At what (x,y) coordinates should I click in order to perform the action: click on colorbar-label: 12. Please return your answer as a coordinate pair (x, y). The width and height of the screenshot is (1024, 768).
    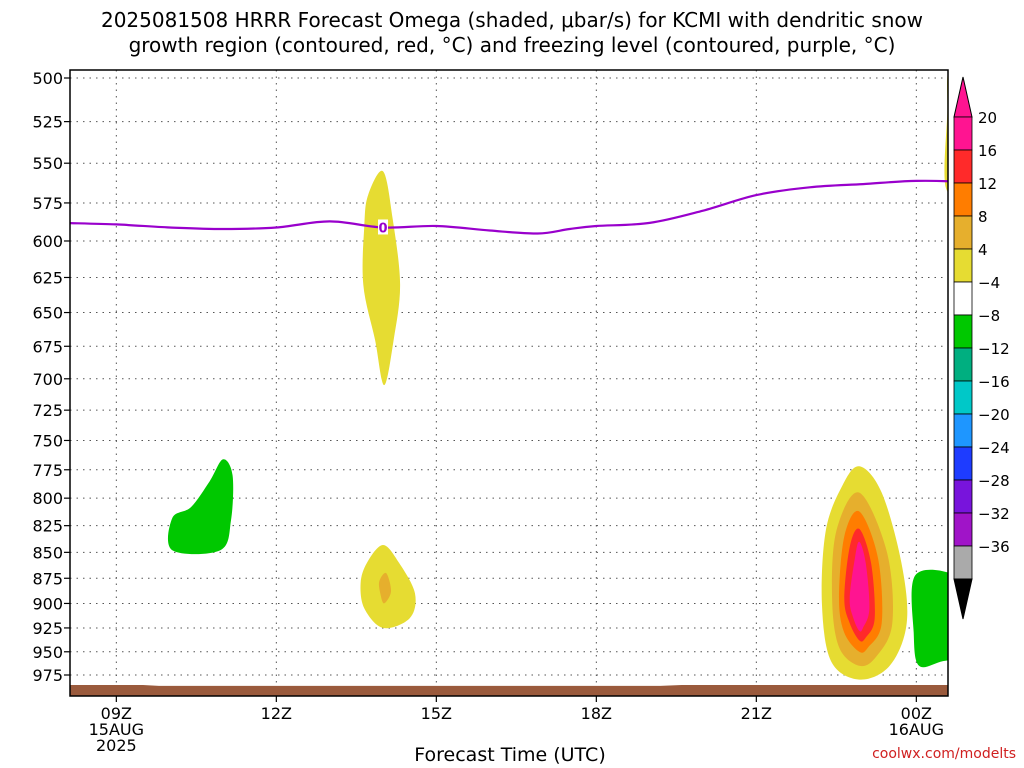
    Looking at the image, I should click on (987, 184).